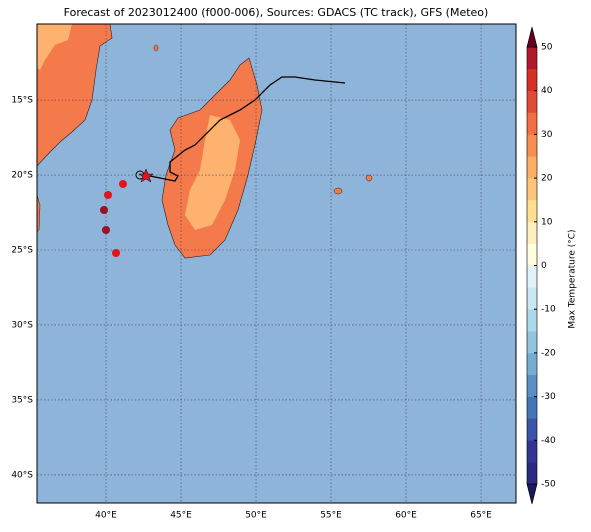  I want to click on x-tick-label: 65°E, so click(481, 516).